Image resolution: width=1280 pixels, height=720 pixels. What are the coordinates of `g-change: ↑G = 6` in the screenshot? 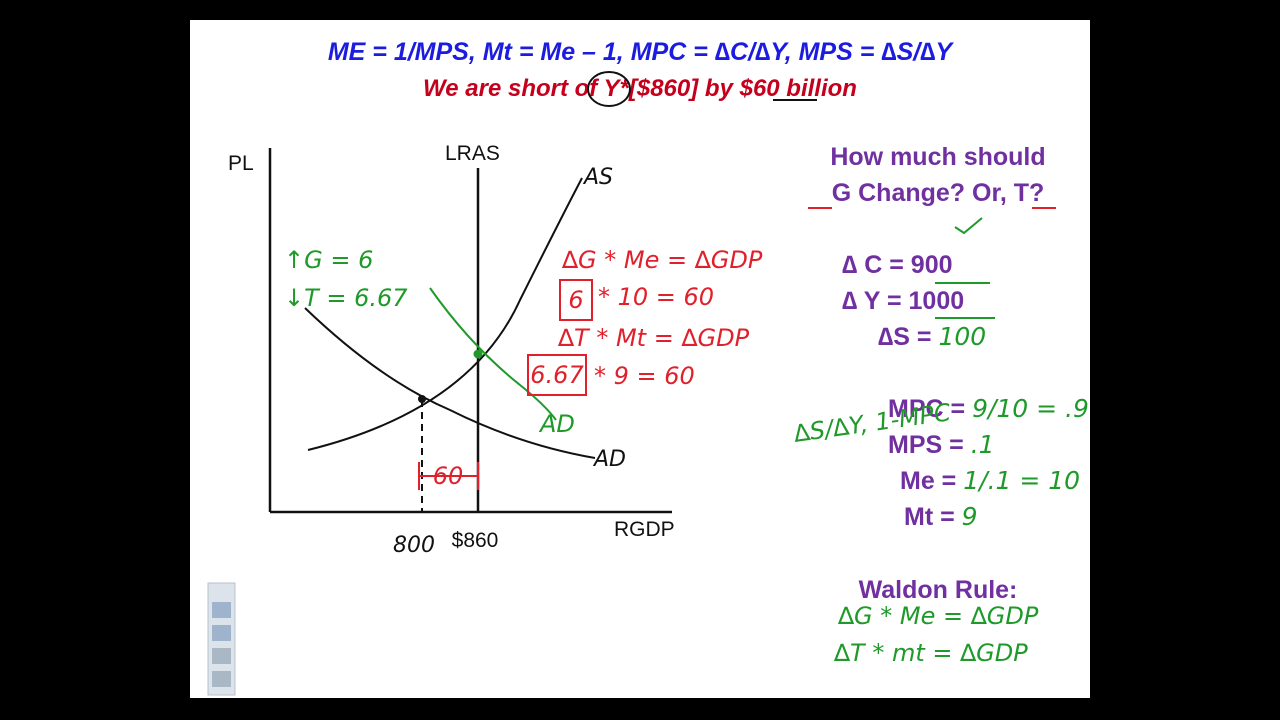 It's located at (328, 260).